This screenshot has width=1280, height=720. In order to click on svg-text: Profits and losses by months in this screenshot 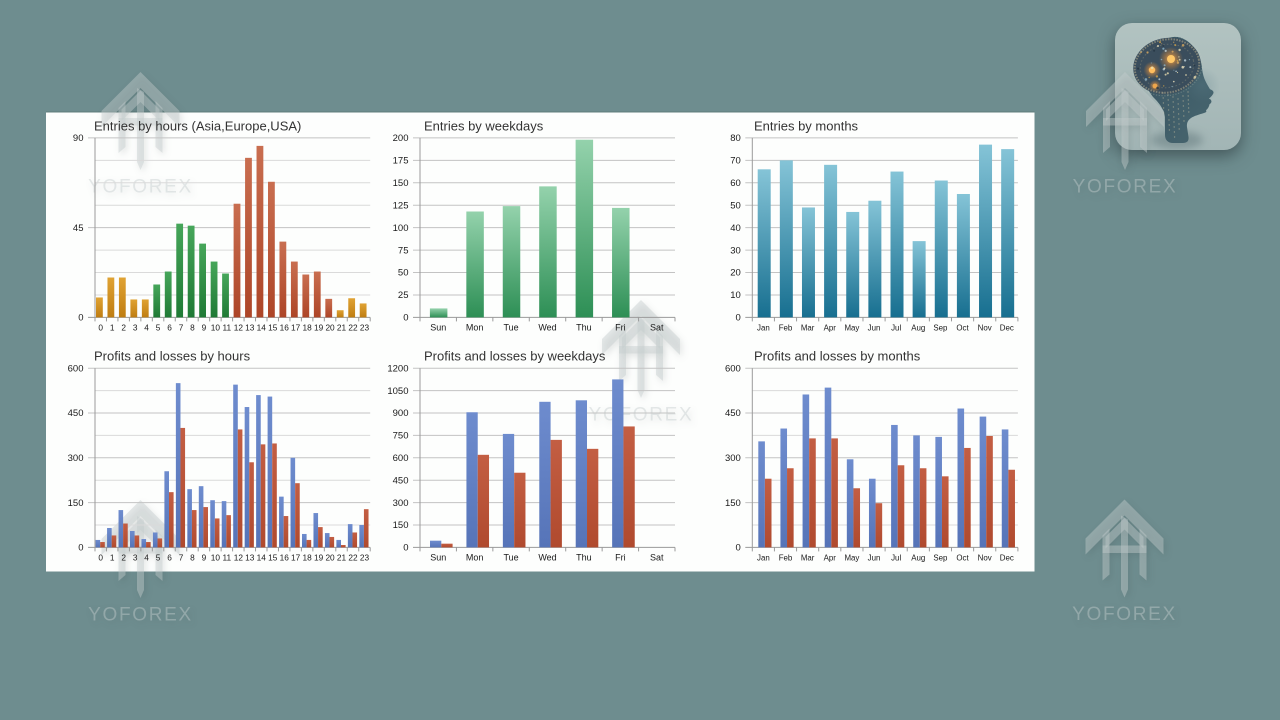, I will do `click(837, 356)`.